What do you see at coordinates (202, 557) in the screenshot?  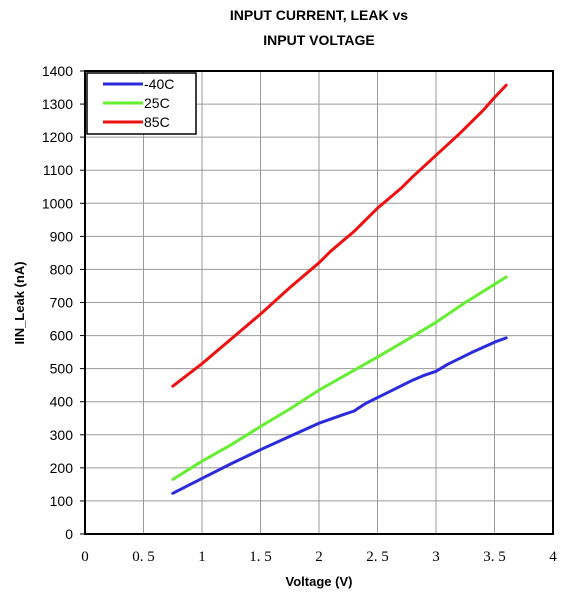 I see `x-tick-label: 1` at bounding box center [202, 557].